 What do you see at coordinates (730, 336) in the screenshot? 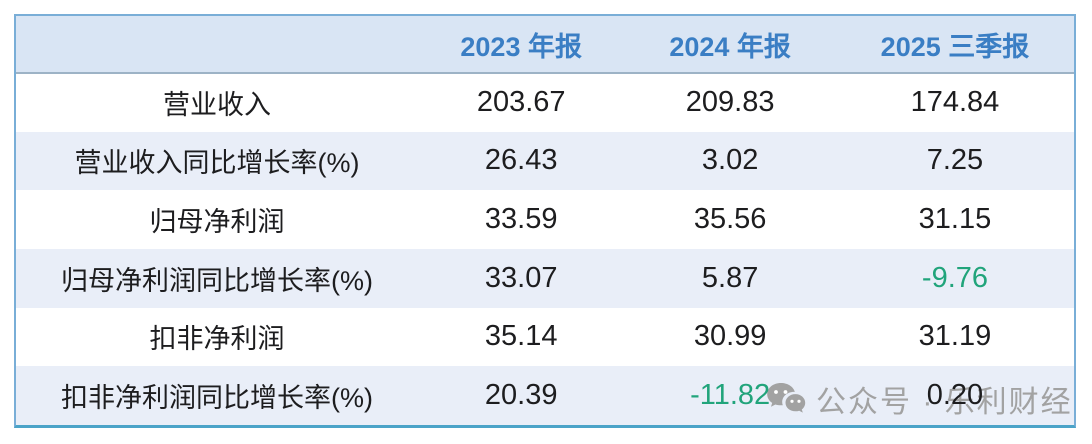
I see `value-cell: 30.99` at bounding box center [730, 336].